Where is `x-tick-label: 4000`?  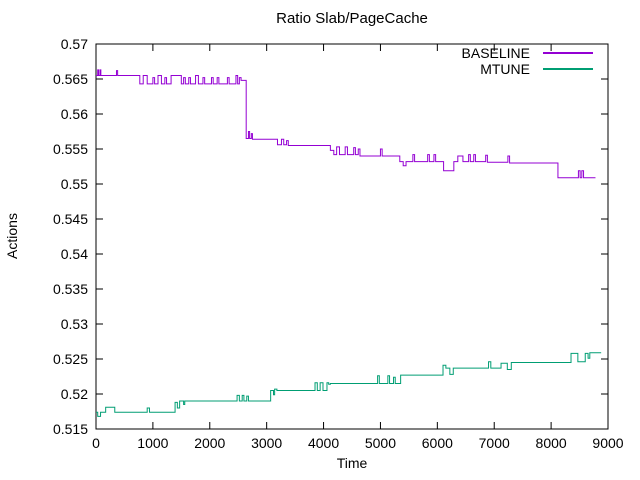 x-tick-label: 4000 is located at coordinates (323, 443).